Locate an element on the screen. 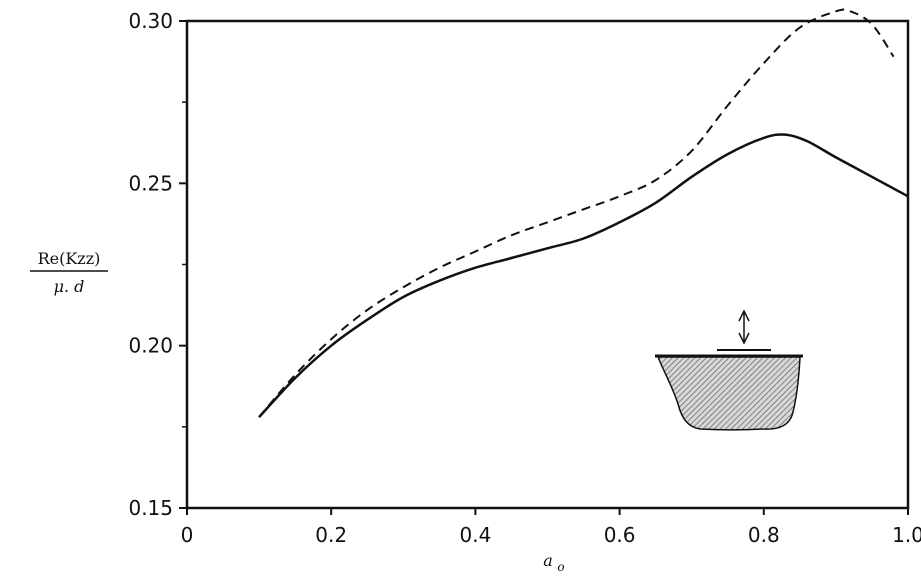  y-tick-label: 0.20 is located at coordinates (150, 346).